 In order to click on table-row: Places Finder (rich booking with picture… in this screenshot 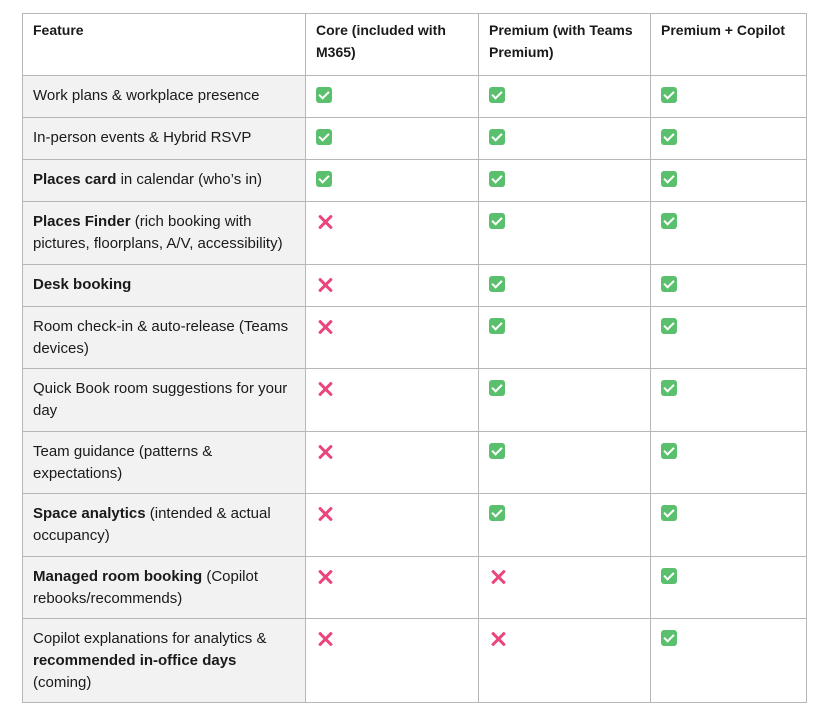, I will do `click(414, 233)`.